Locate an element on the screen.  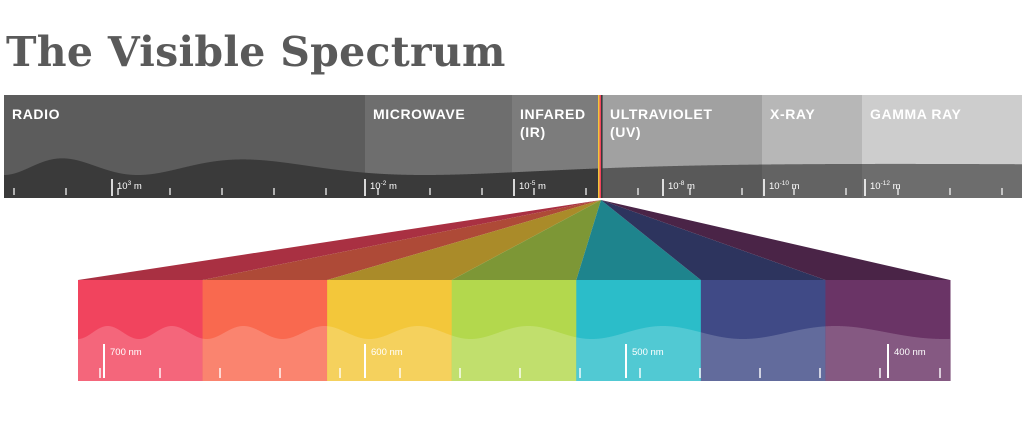
visible-wave-red is located at coordinates (140, 353).